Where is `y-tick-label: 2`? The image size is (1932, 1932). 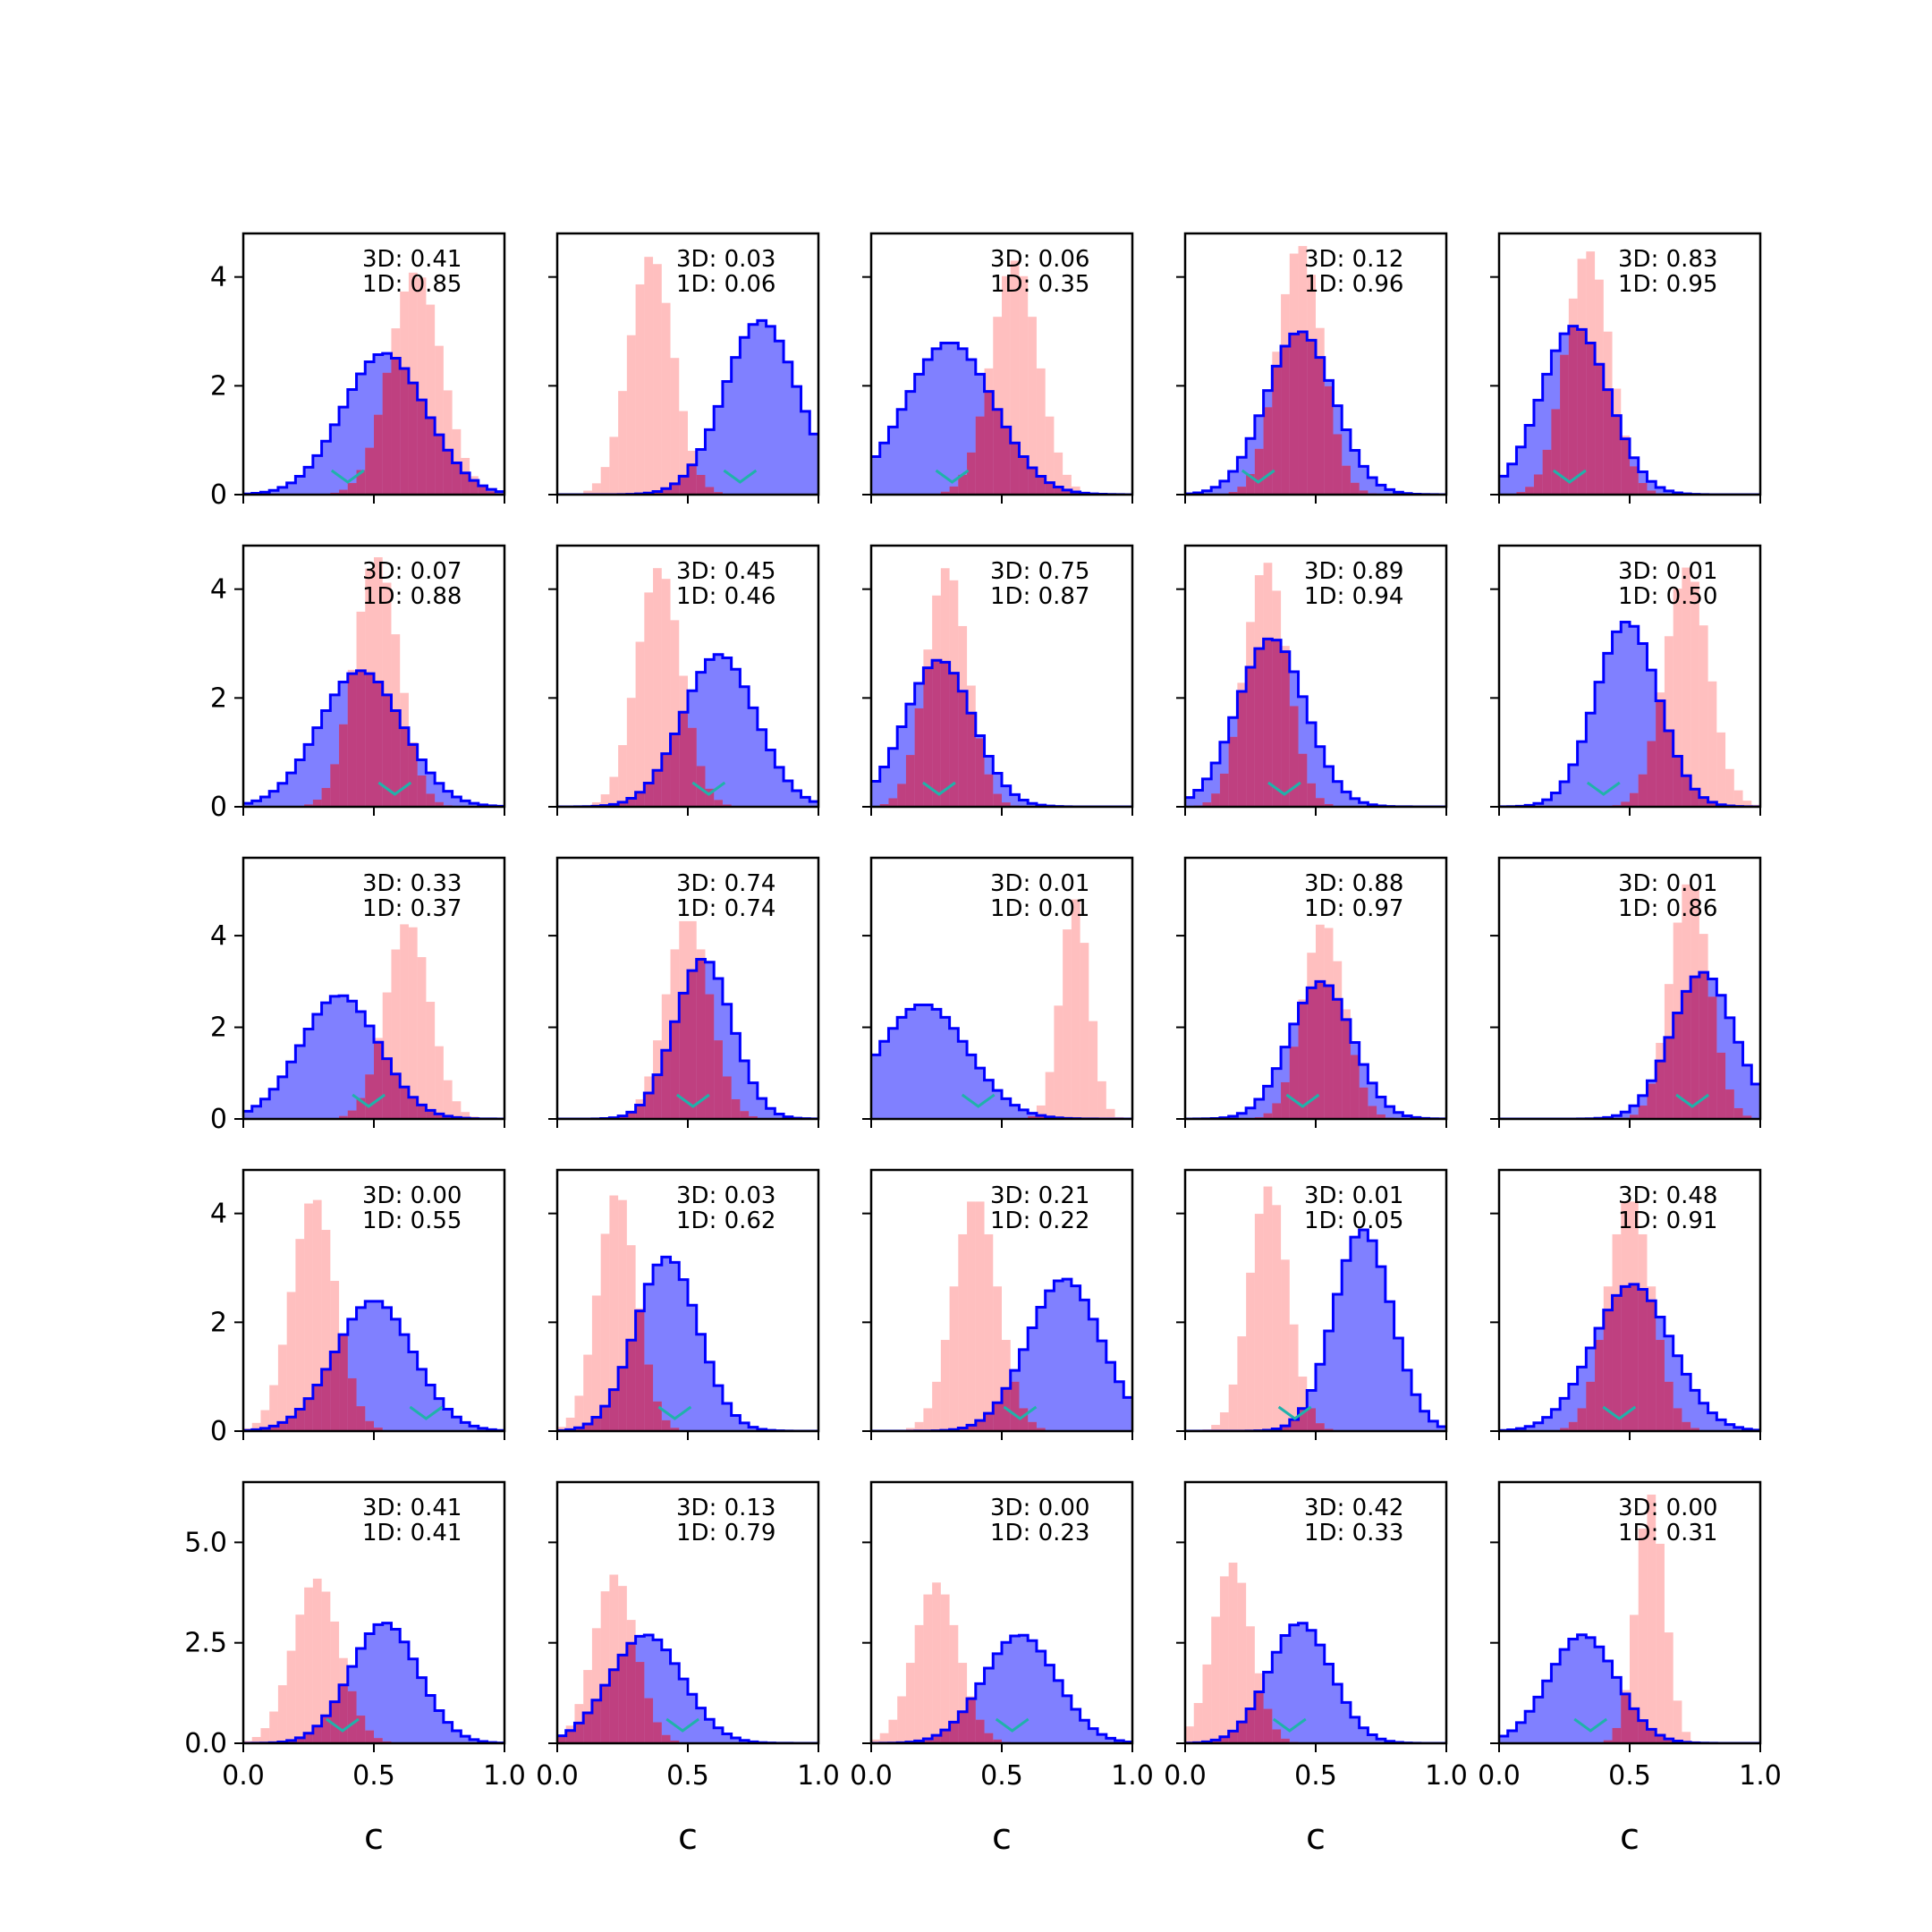
y-tick-label: 2 is located at coordinates (218, 698).